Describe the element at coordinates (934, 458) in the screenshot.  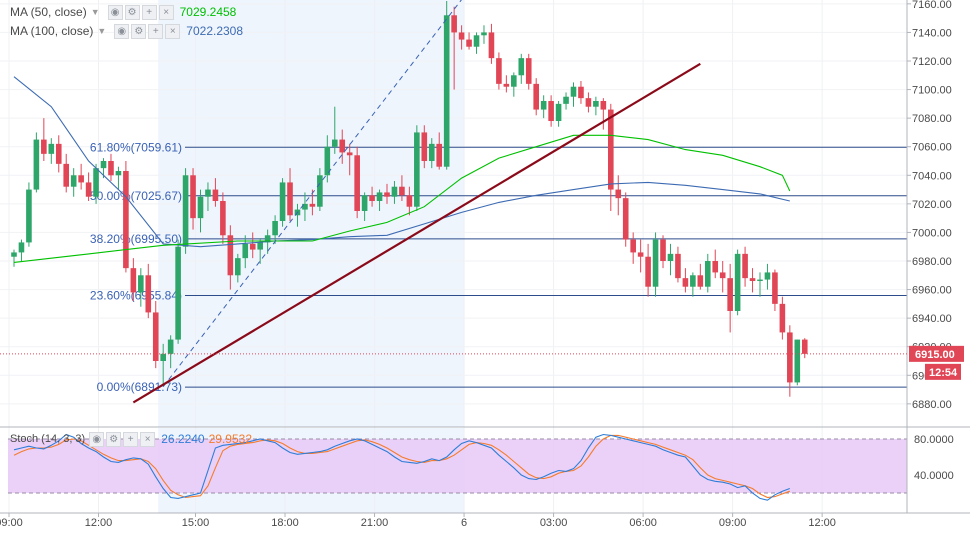
I see `stoch-axis: 80.0000 40.0000` at that location.